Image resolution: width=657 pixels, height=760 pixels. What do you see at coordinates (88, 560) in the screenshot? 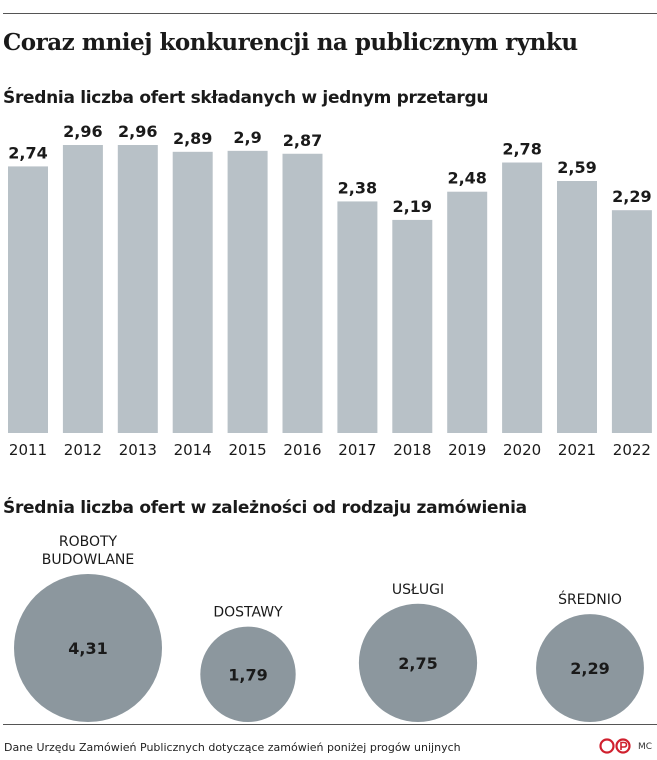
I see `bubble-category-label: BUDOWLANE` at bounding box center [88, 560].